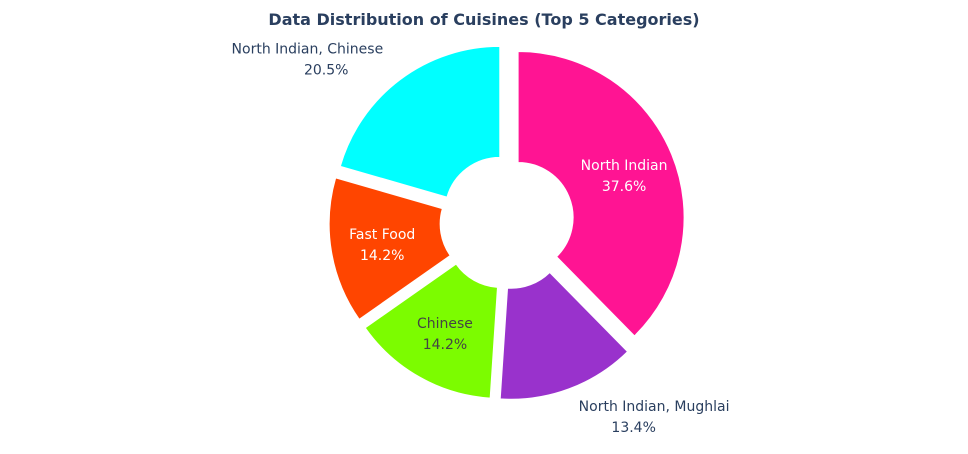 This screenshot has width=968, height=454. Describe the element at coordinates (420, 121) in the screenshot. I see `pie-slice-north-indian-chinese` at that location.